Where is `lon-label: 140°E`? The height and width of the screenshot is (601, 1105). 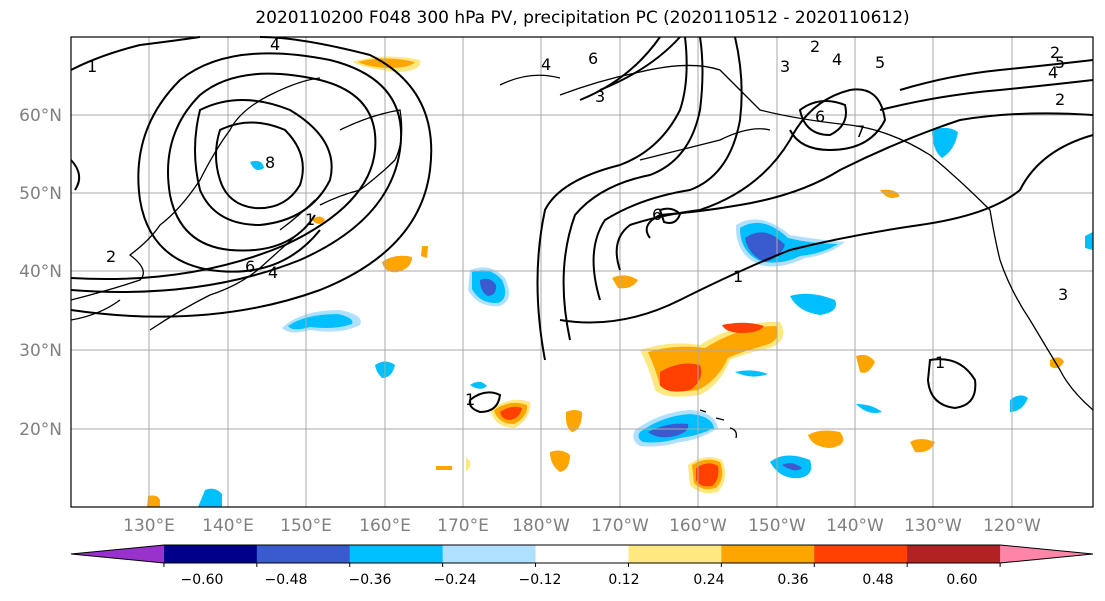 lon-label: 140°E is located at coordinates (228, 526).